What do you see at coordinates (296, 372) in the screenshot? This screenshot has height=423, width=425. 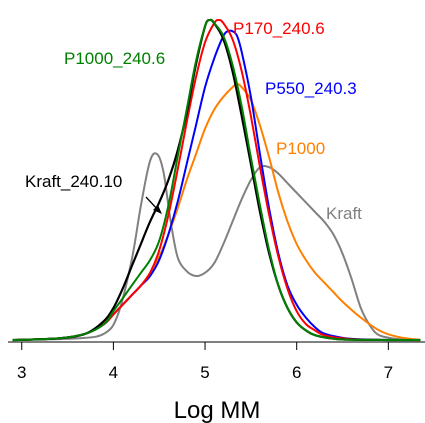 I see `x-tick-label: 6` at bounding box center [296, 372].